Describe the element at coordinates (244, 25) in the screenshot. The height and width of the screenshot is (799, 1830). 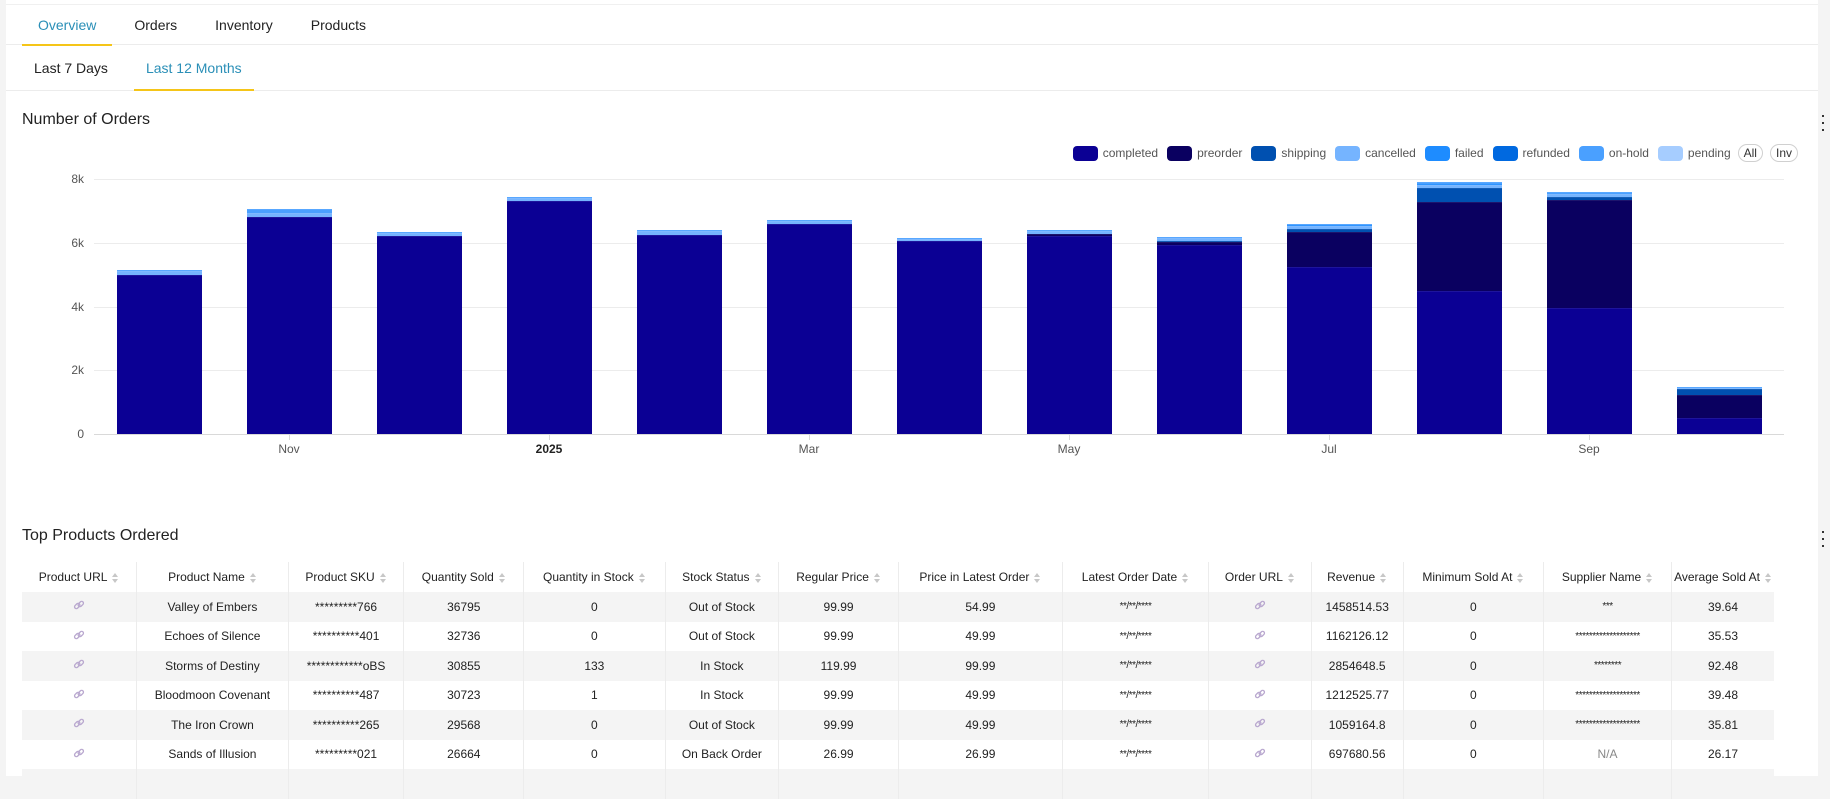
I see `tab-inventory: Inventory` at that location.